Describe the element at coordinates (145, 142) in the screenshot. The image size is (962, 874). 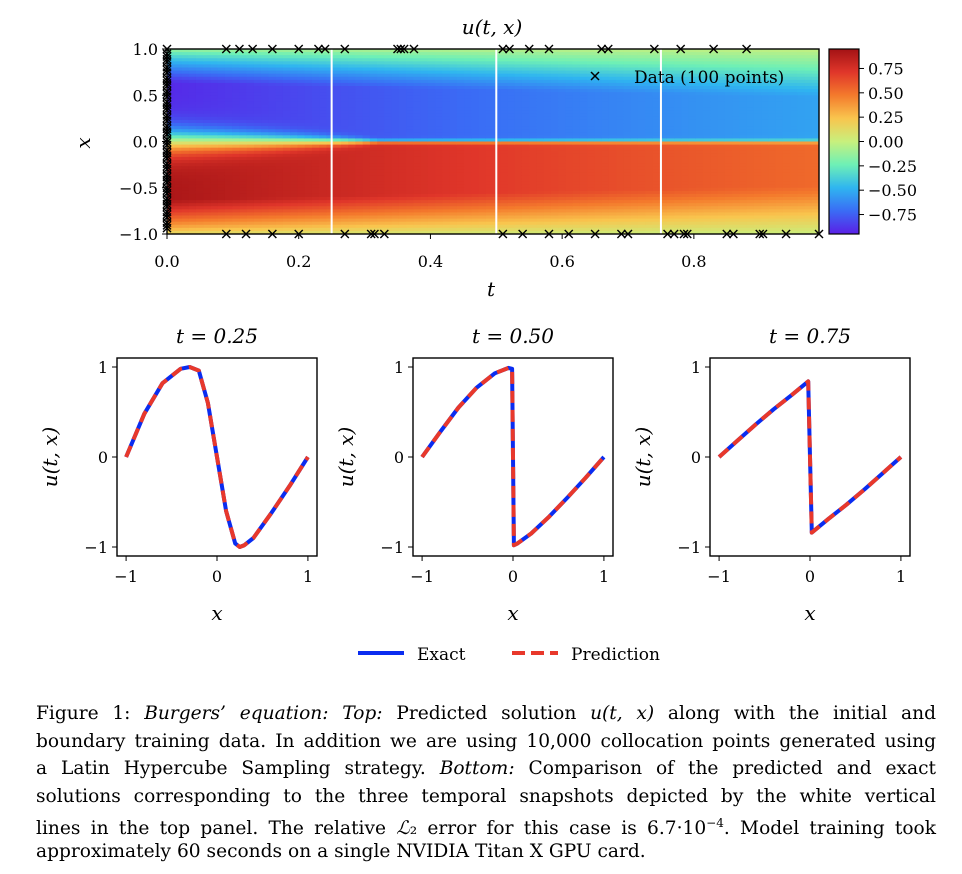
I see `y-tick-label: 0.0` at that location.